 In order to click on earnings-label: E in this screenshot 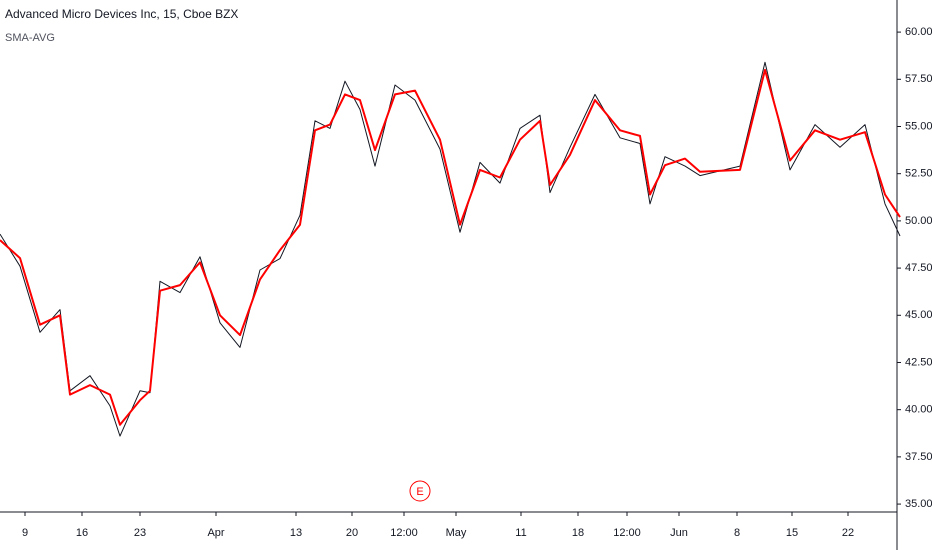, I will do `click(419, 492)`.